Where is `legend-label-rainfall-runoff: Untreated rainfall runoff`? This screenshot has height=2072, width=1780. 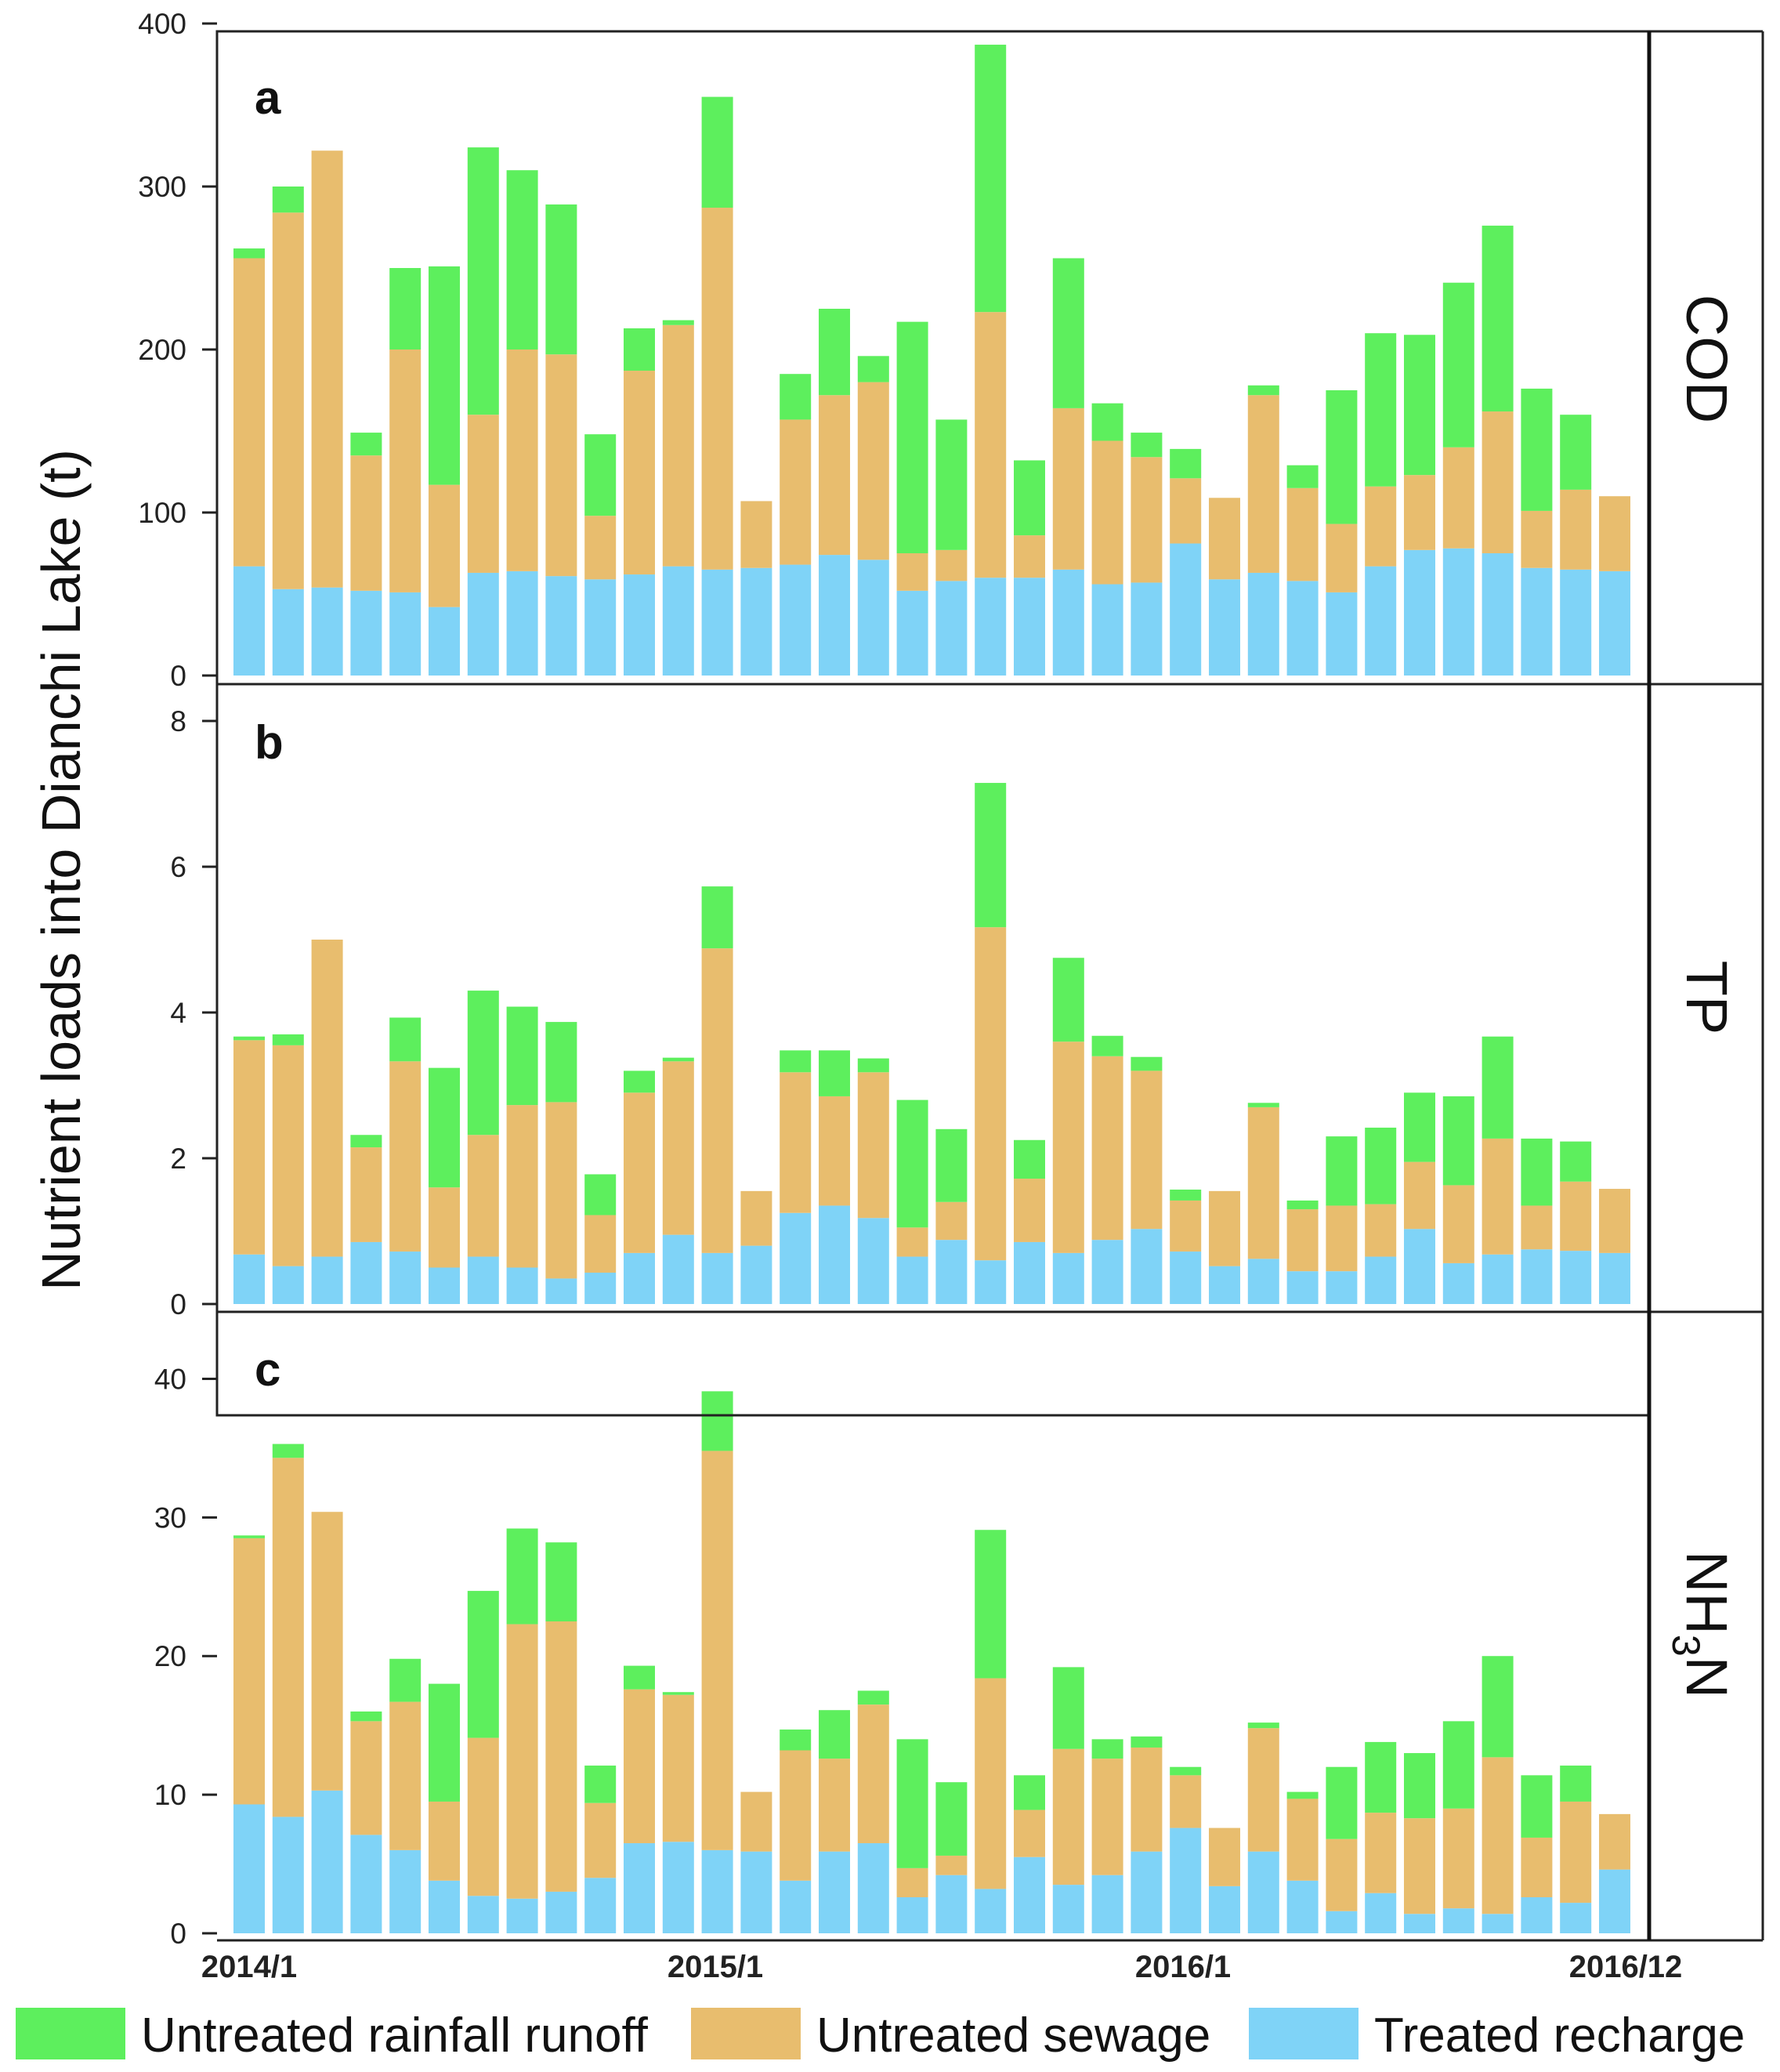
legend-label-rainfall-runoff: Untreated rainfall runoff is located at coordinates (395, 2036).